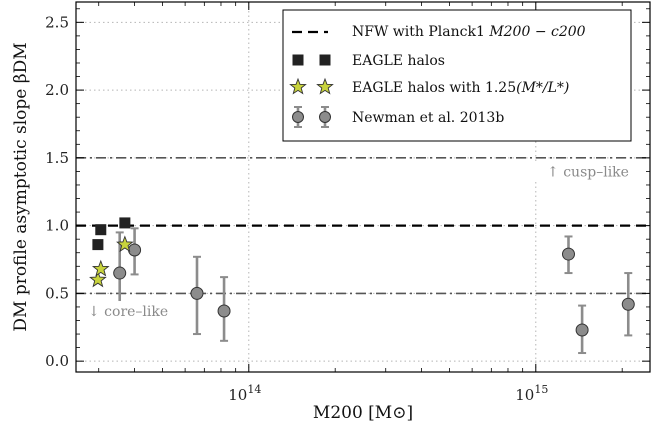  I want to click on legend-label-nfw-text: NFW with Planck1, so click(420, 32).